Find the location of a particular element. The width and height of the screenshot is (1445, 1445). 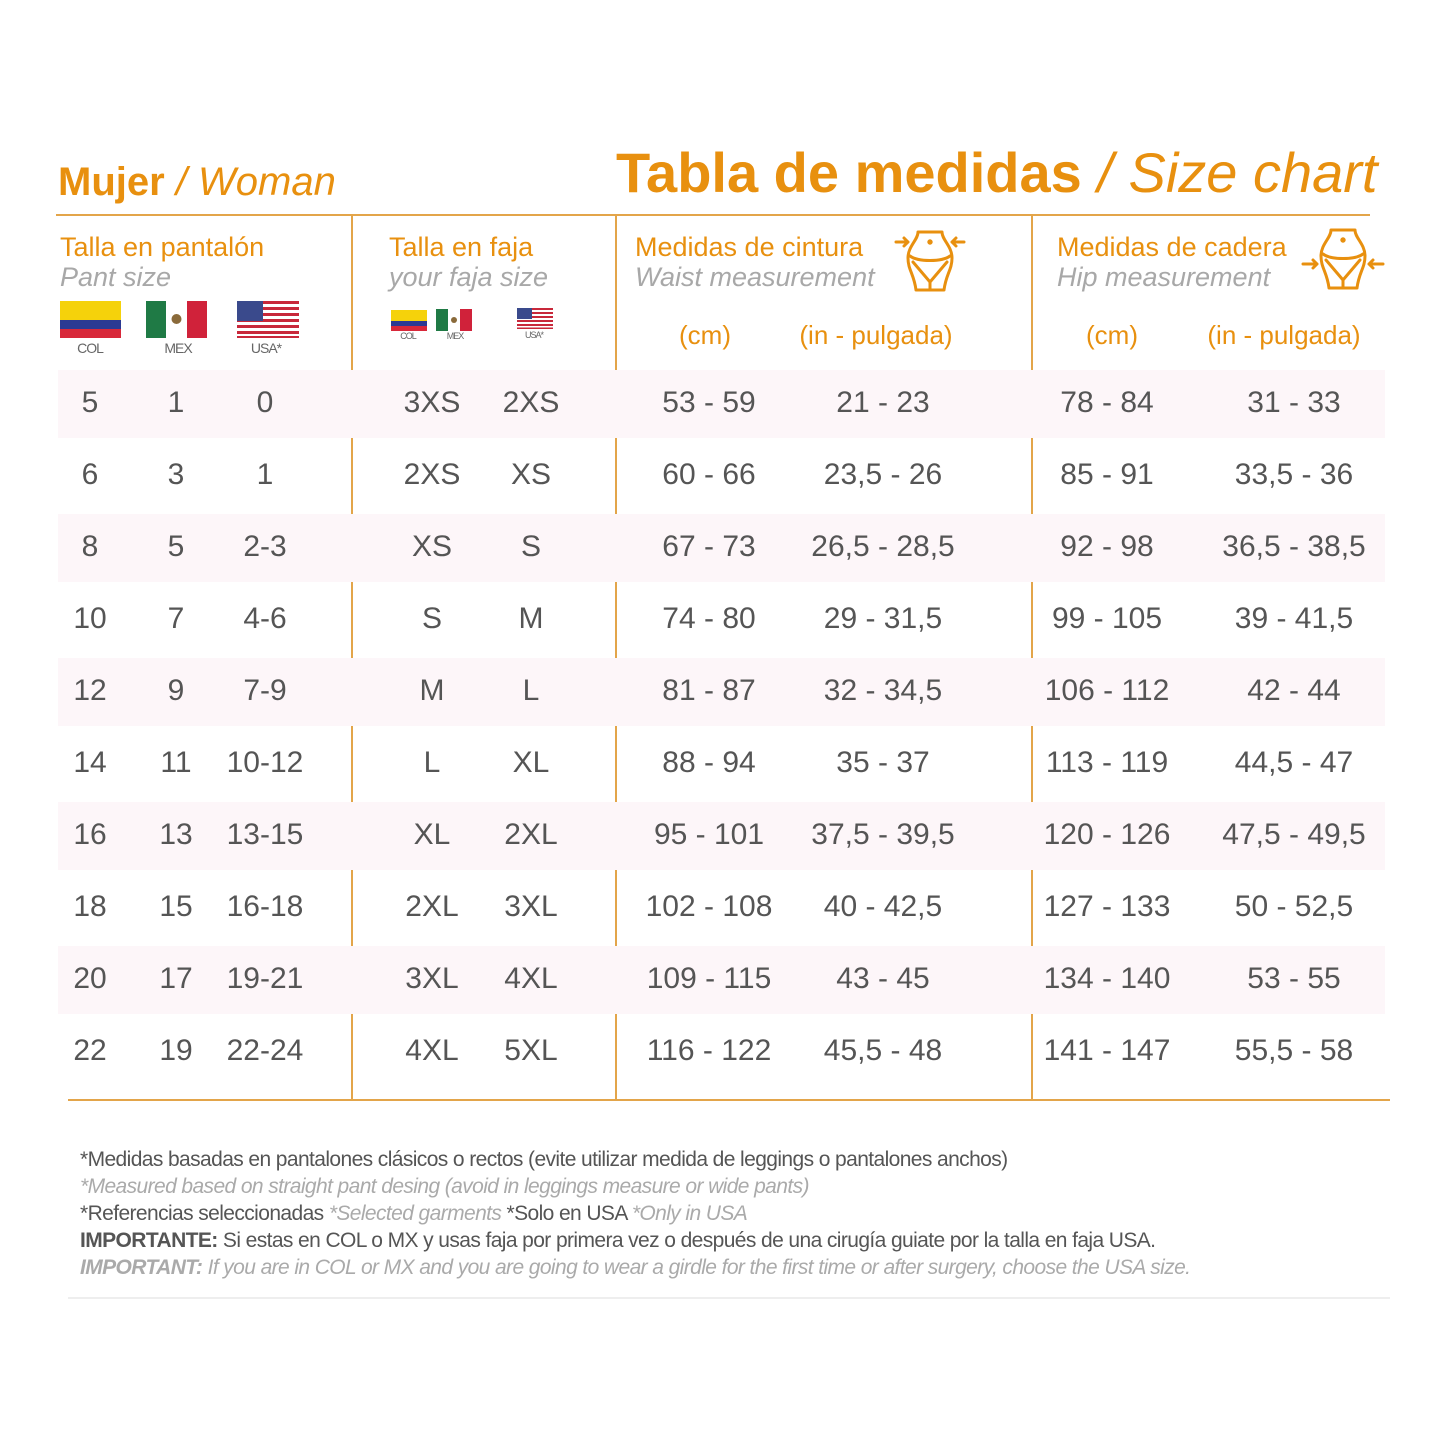

hip-unit-in: (in - pulgada) is located at coordinates (1284, 335).